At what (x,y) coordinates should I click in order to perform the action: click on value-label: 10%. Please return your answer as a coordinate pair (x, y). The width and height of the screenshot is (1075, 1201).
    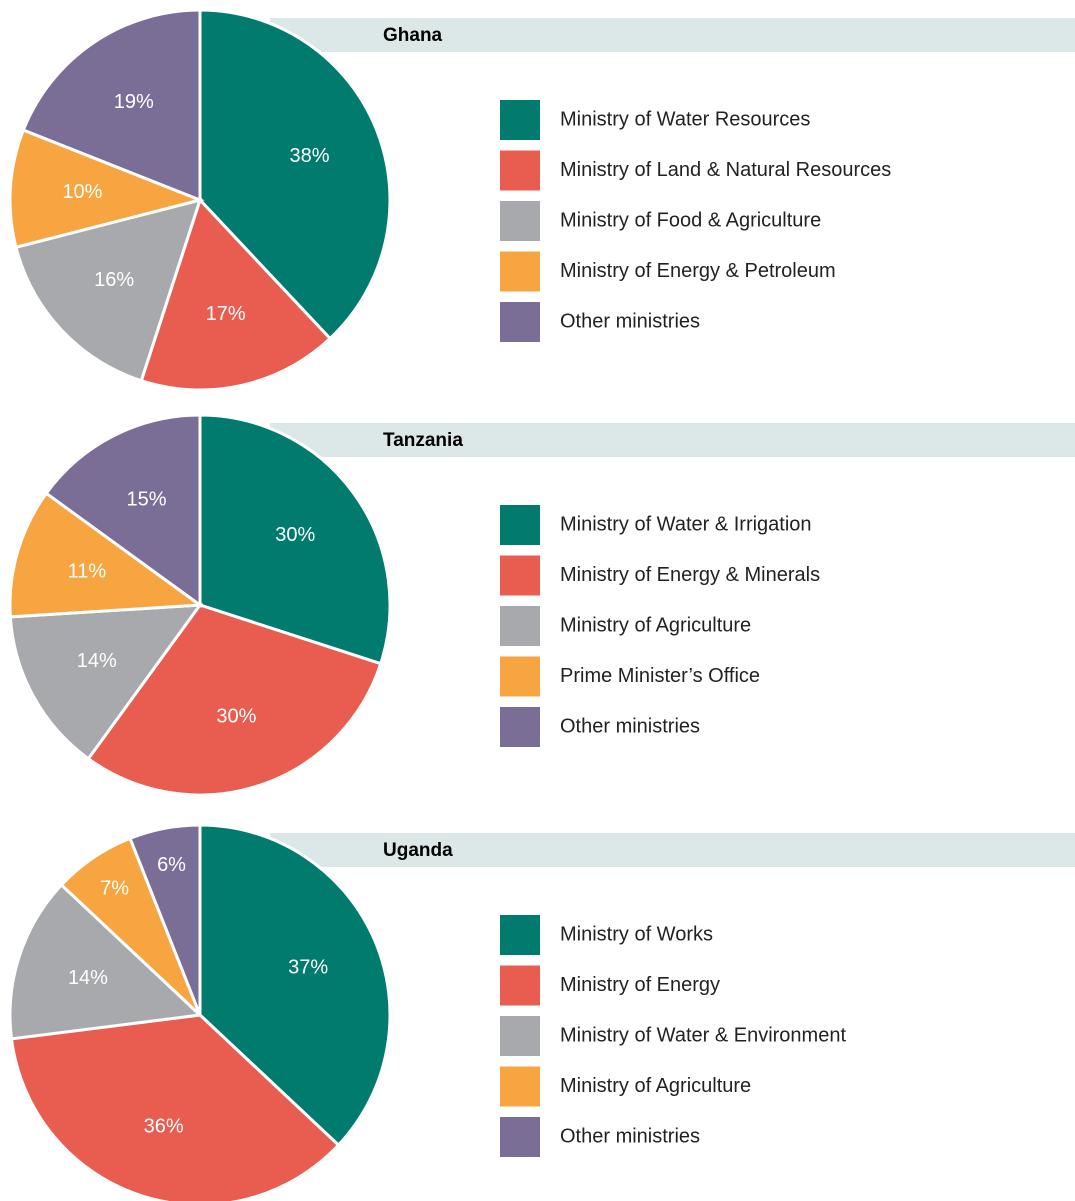
    Looking at the image, I should click on (82, 192).